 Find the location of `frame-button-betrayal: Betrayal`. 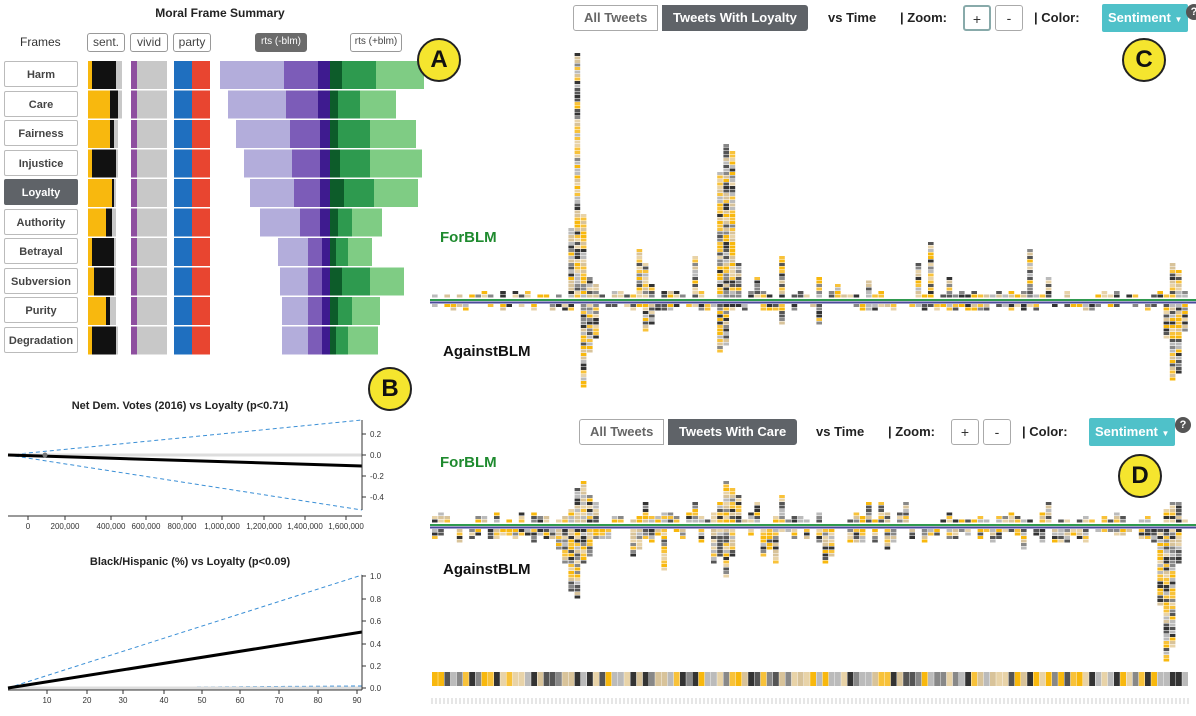

frame-button-betrayal: Betrayal is located at coordinates (41, 251).